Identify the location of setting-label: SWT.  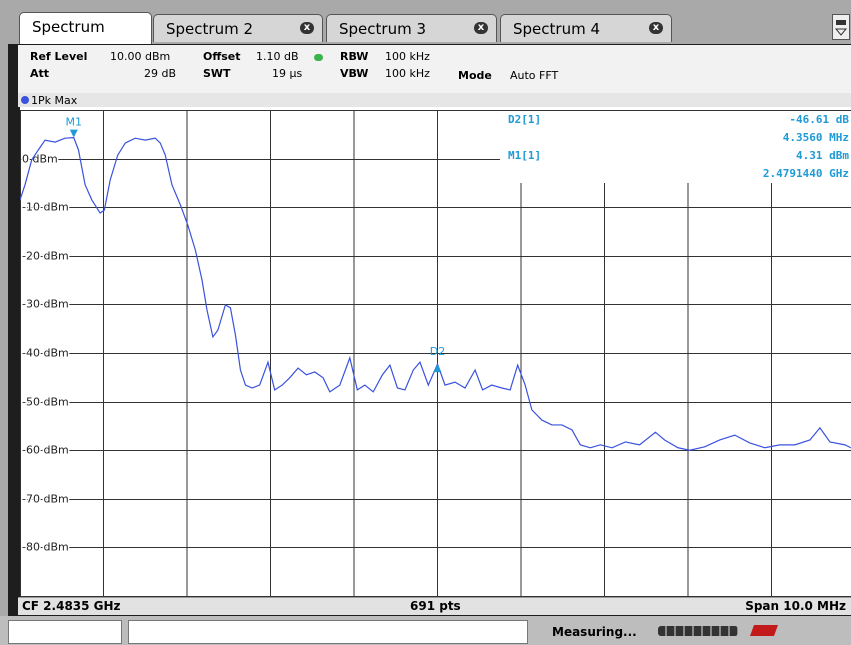
(217, 73).